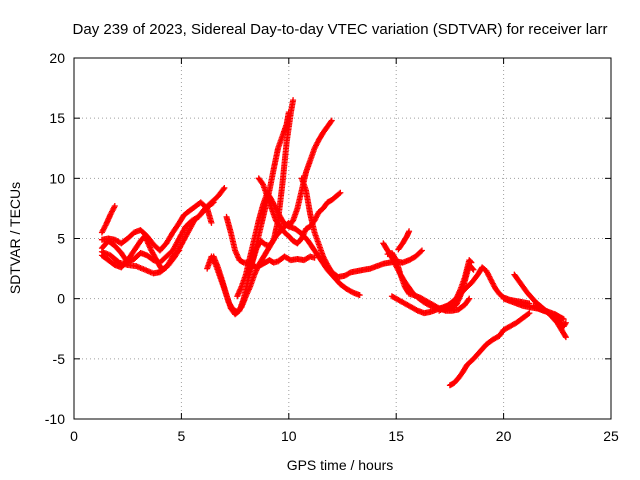  Describe the element at coordinates (57, 178) in the screenshot. I see `y-tick-label: 10` at that location.